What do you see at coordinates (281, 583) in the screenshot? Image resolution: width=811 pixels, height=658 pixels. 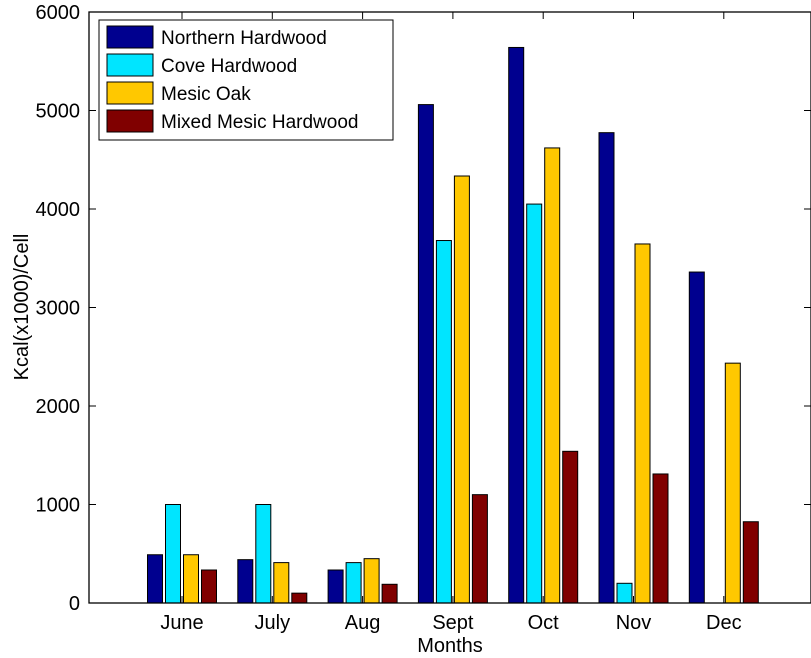 I see `bar-mesic-oak-july` at bounding box center [281, 583].